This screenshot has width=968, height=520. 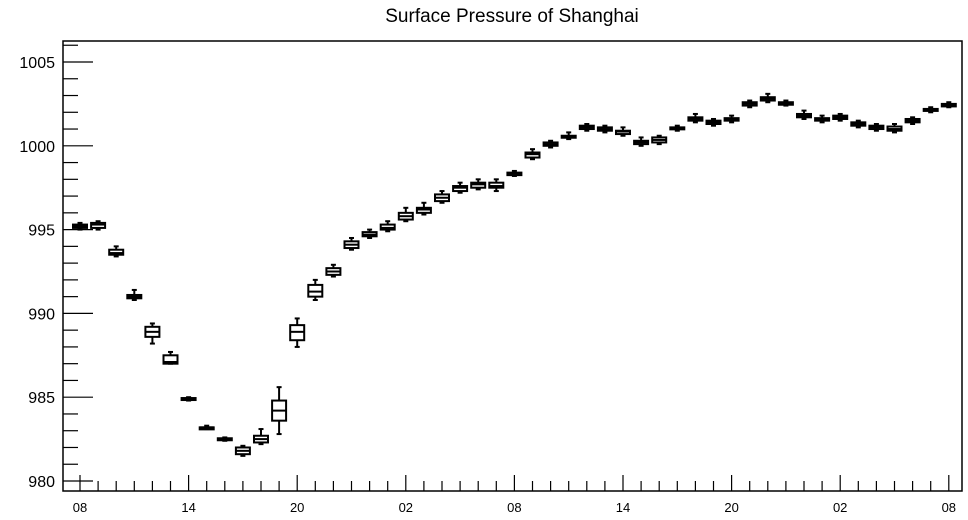 I want to click on y-tick-label: 1005, so click(x=37, y=63).